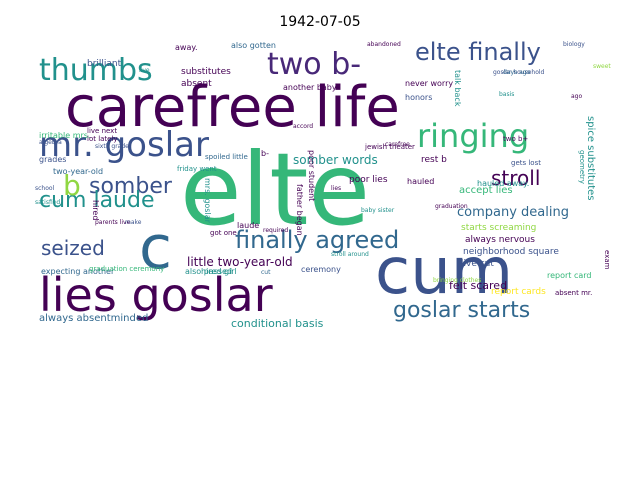 This screenshot has height=480, width=640. What do you see at coordinates (397, 144) in the screenshot?
I see `cloud-word: carefree` at bounding box center [397, 144].